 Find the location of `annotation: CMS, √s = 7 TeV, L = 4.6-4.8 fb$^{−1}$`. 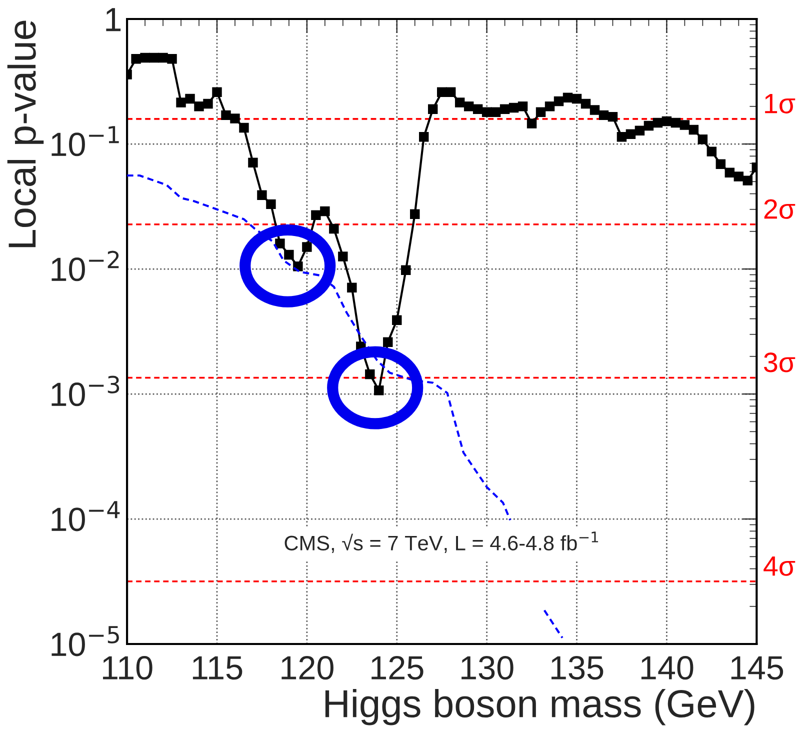

annotation: CMS, √s = 7 TeV, L = 4.6-4.8 fb$^{−1}$ is located at coordinates (441, 542).